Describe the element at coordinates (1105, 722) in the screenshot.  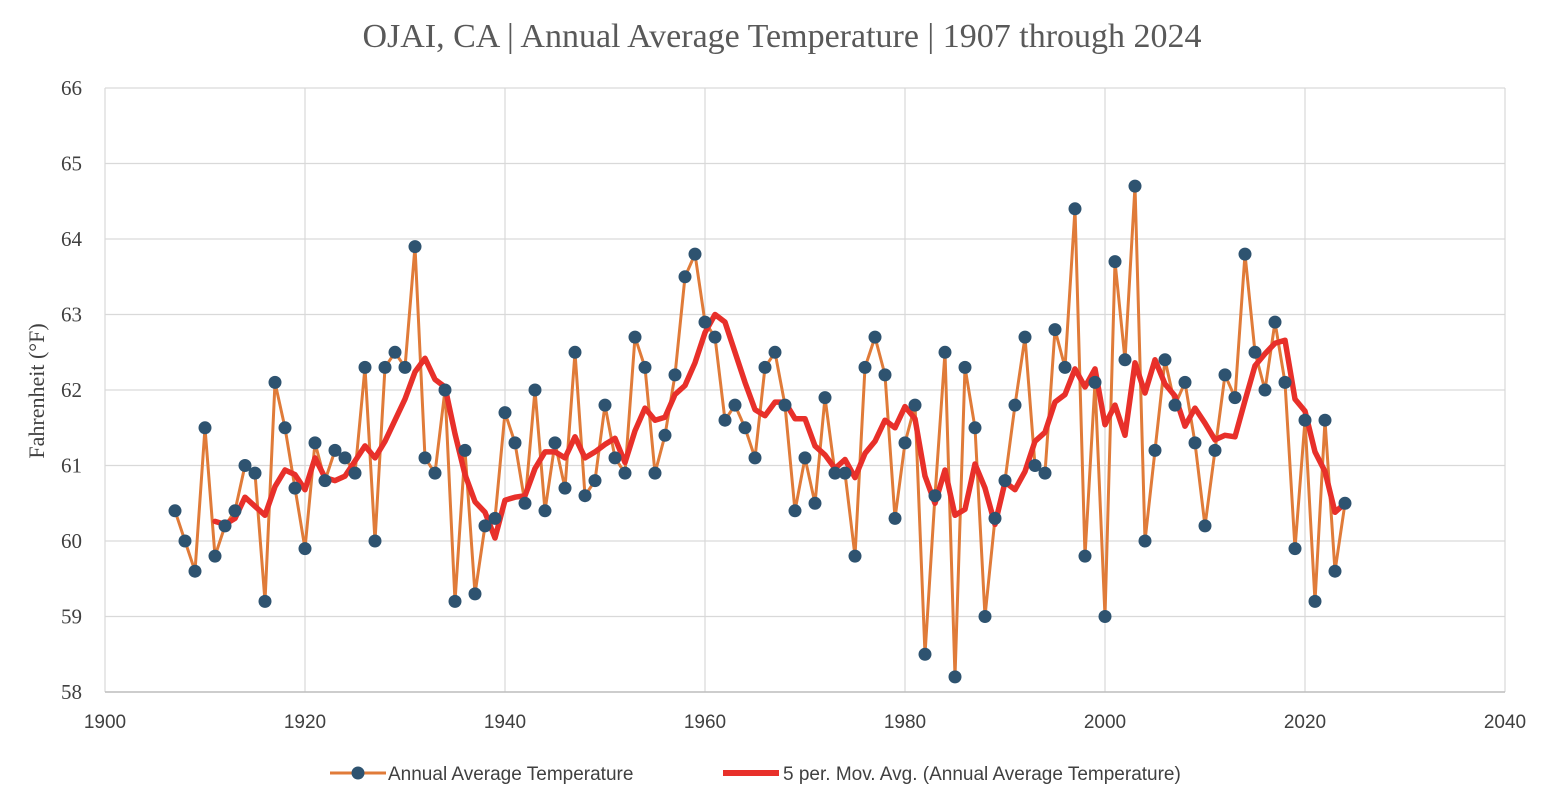
I see `x-tick-label: 2000` at that location.